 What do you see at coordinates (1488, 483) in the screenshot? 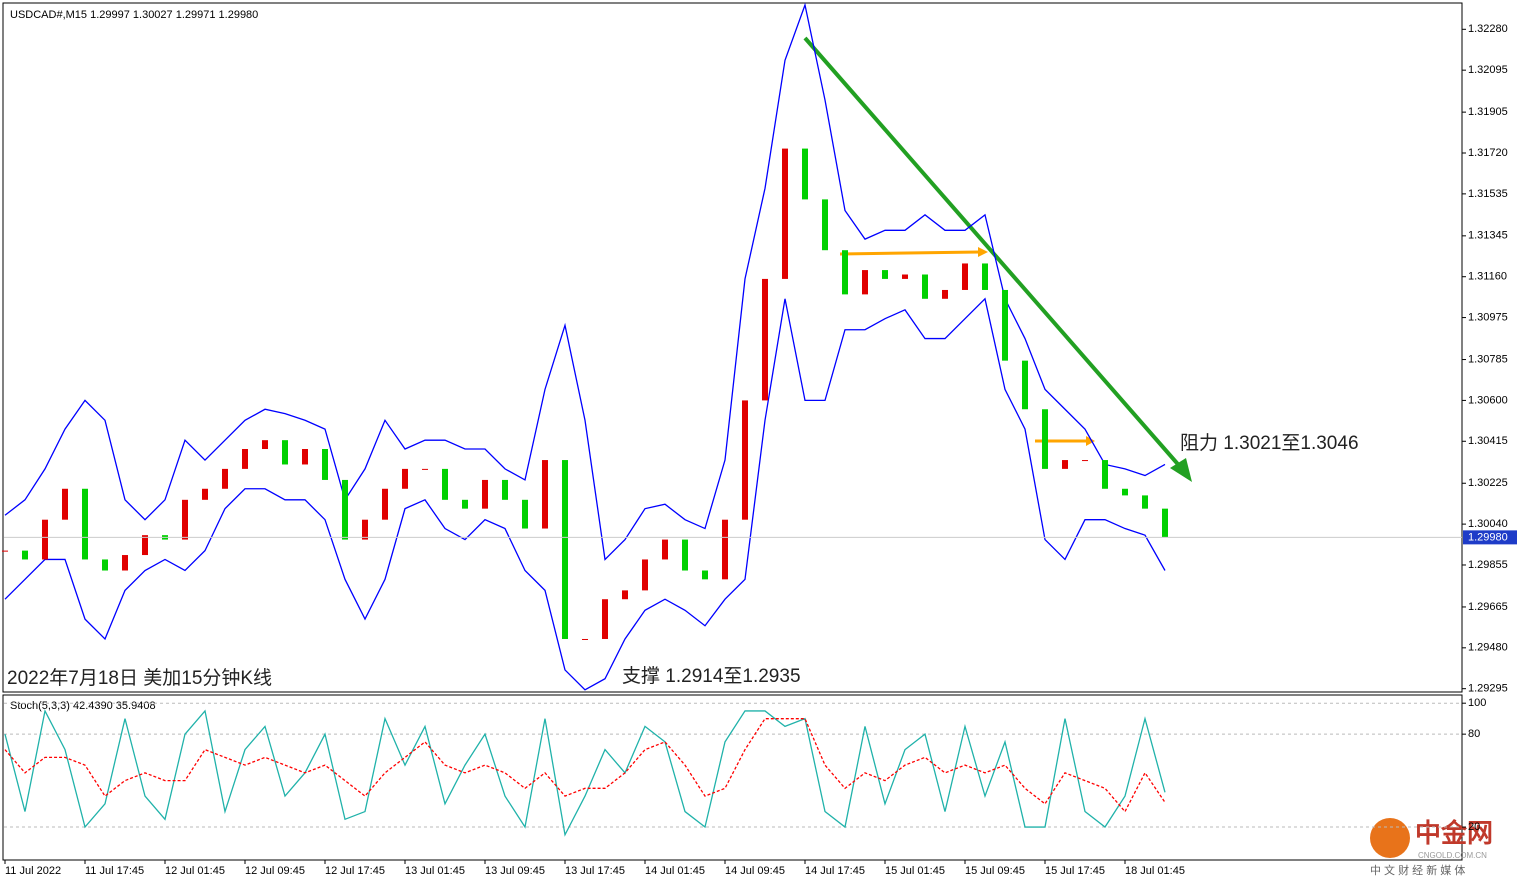
I see `y-tick-label: 1.30225` at bounding box center [1488, 483].